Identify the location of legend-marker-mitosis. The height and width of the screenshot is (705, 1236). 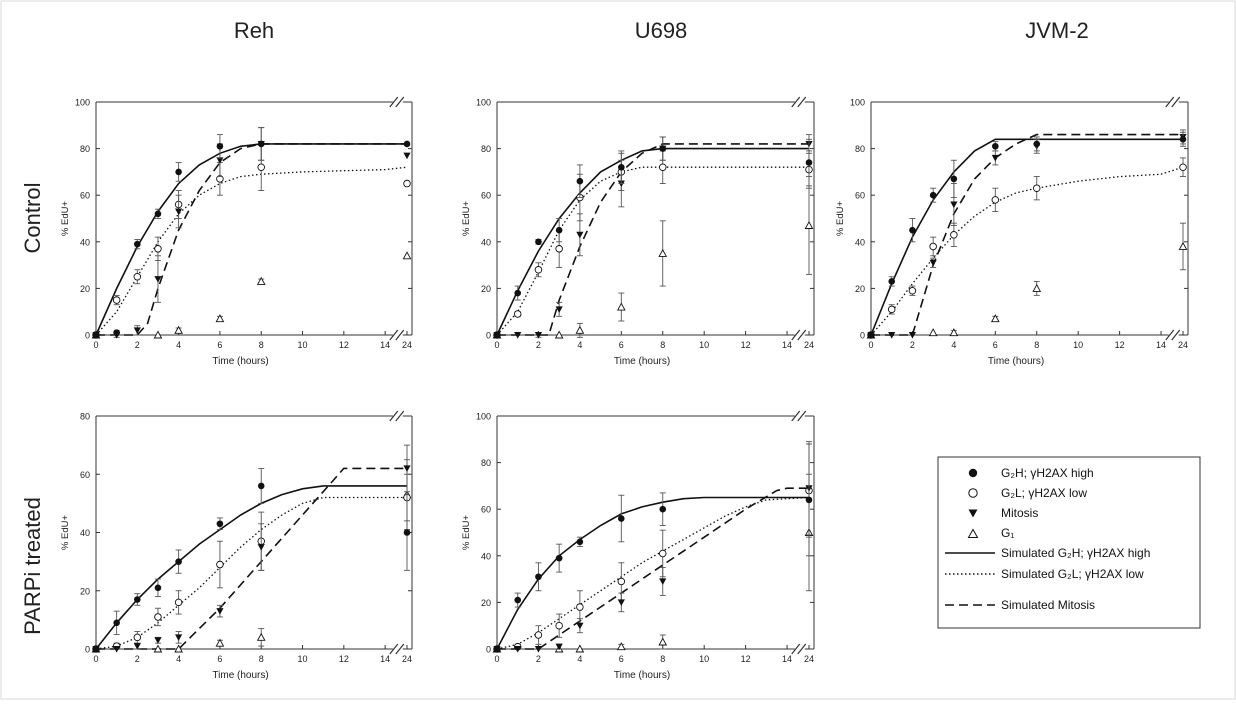
(973, 513).